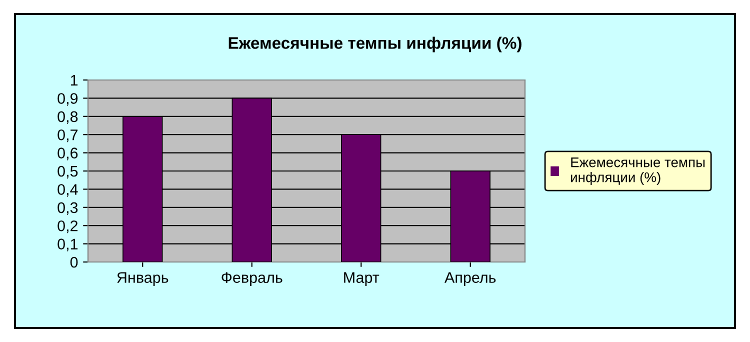 This screenshot has height=342, width=750. I want to click on y-tick-label: 0,8, so click(68, 117).